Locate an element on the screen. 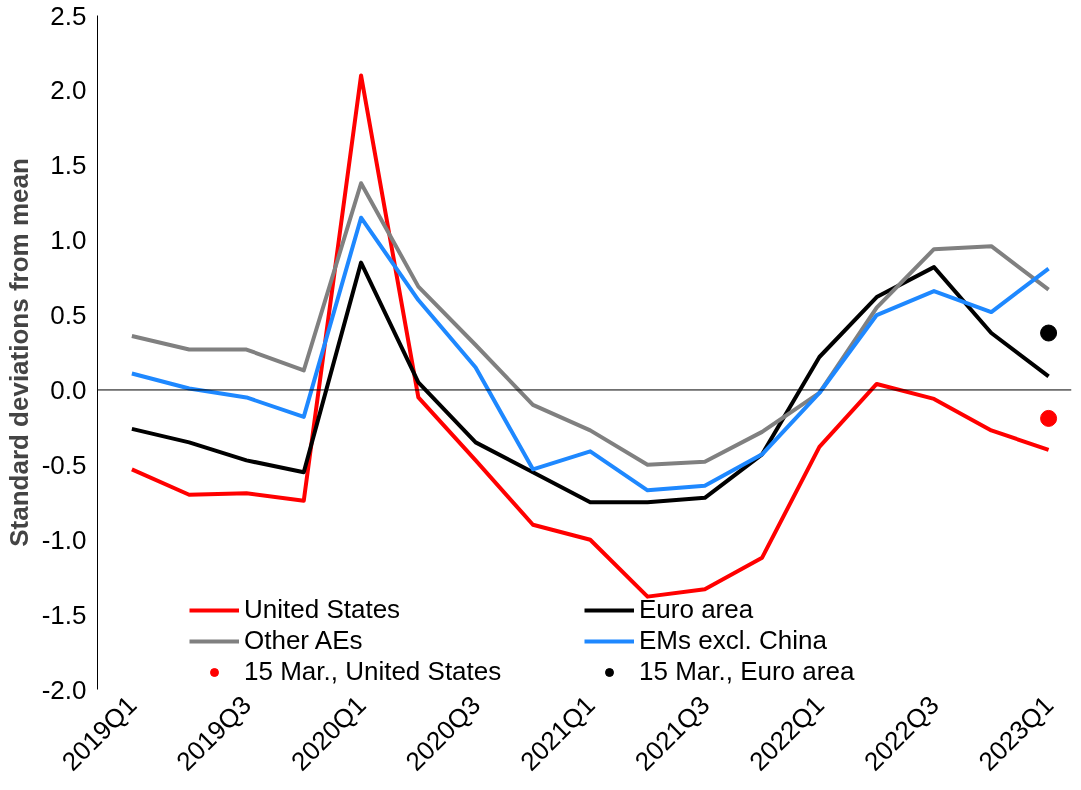  legend-label: Euro area is located at coordinates (697, 609).